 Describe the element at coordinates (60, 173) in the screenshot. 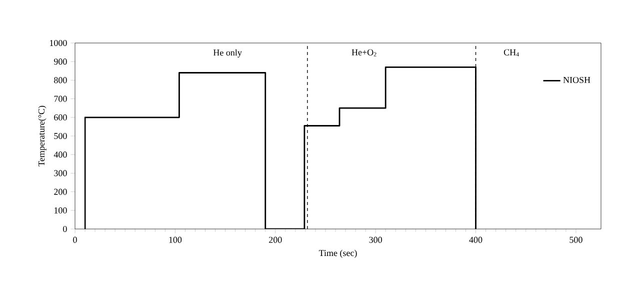

I see `y-tick-label: 300` at that location.